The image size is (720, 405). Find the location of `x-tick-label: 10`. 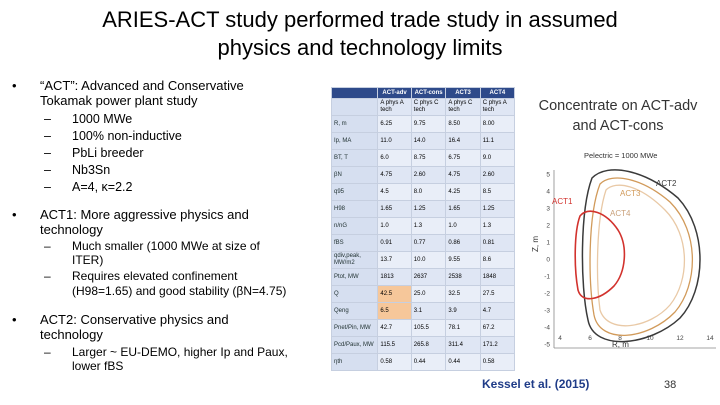

x-tick-label: 10 is located at coordinates (650, 338).